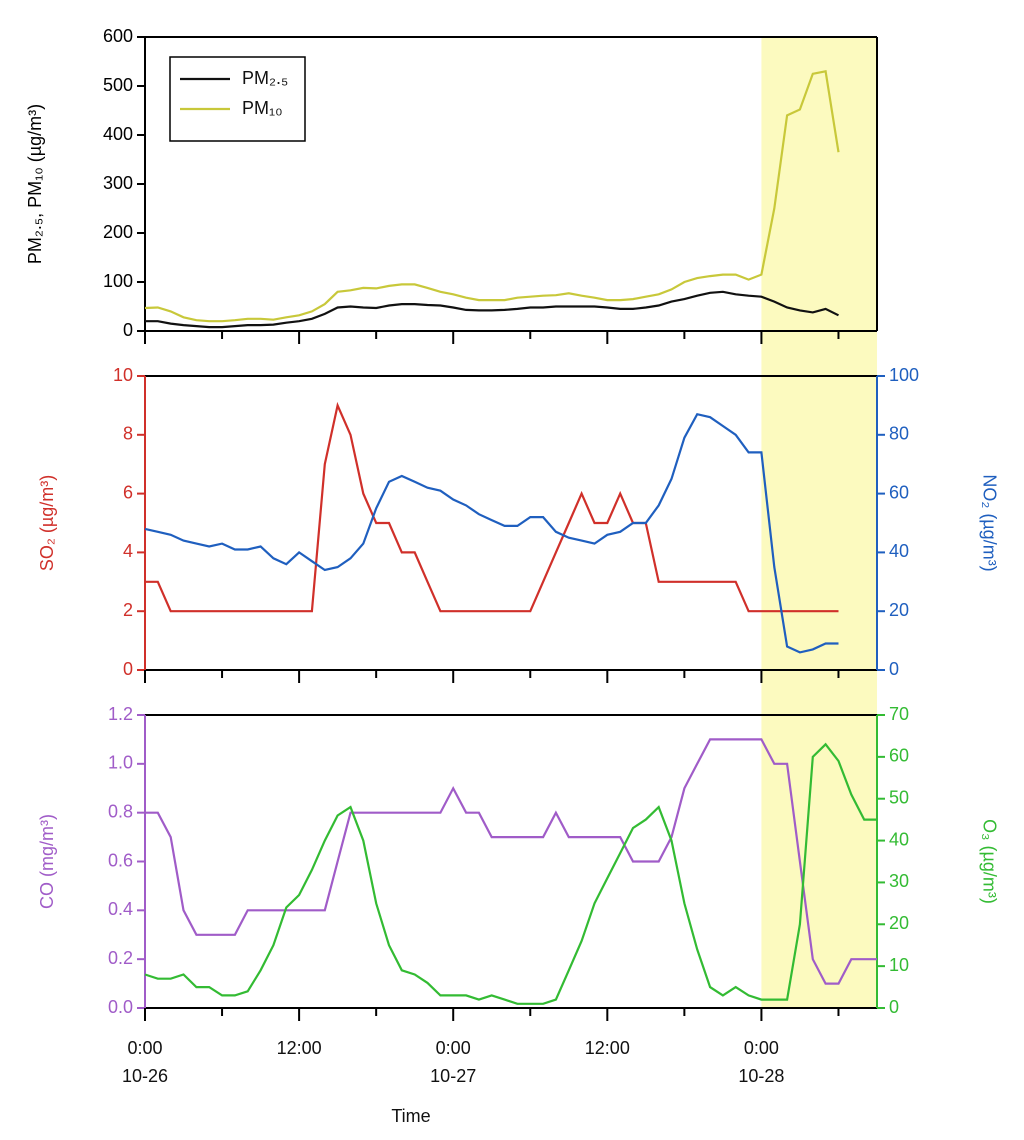  I want to click on y-tick-label: 0.2, so click(120, 958).